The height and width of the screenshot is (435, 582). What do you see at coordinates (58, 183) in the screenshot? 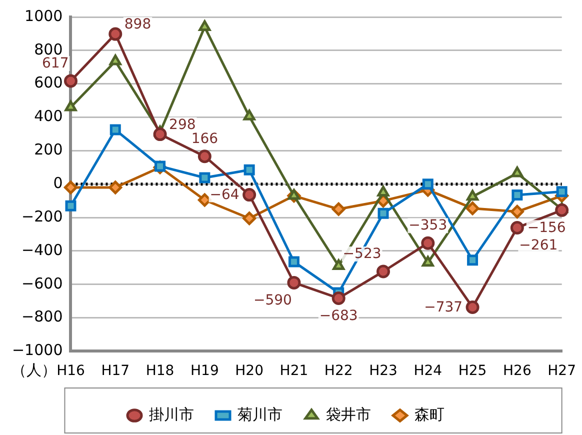
I see `y-tick-label: 0` at bounding box center [58, 183].